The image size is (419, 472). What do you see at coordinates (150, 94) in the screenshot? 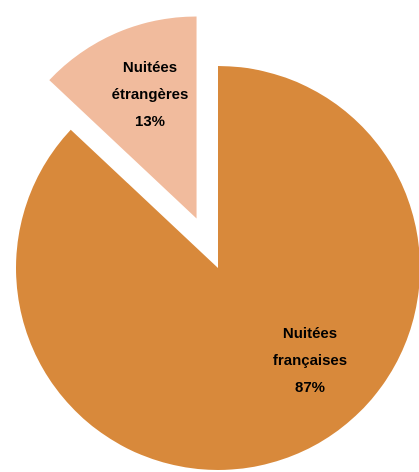
I see `slice-label-line: étrangères` at bounding box center [150, 94].